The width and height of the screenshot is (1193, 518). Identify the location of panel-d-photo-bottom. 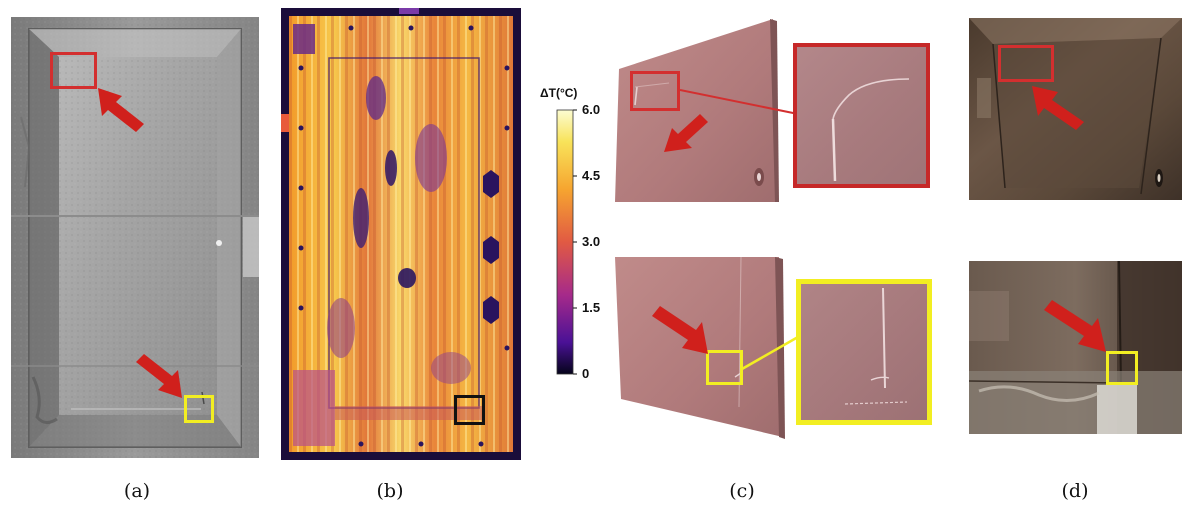
(1075, 347).